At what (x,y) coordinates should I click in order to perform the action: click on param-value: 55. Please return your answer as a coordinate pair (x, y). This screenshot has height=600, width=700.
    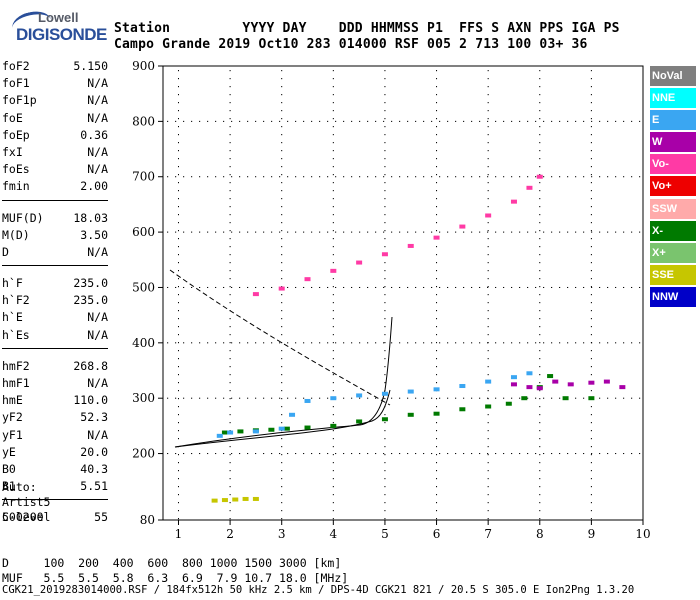
    Looking at the image, I should click on (101, 517).